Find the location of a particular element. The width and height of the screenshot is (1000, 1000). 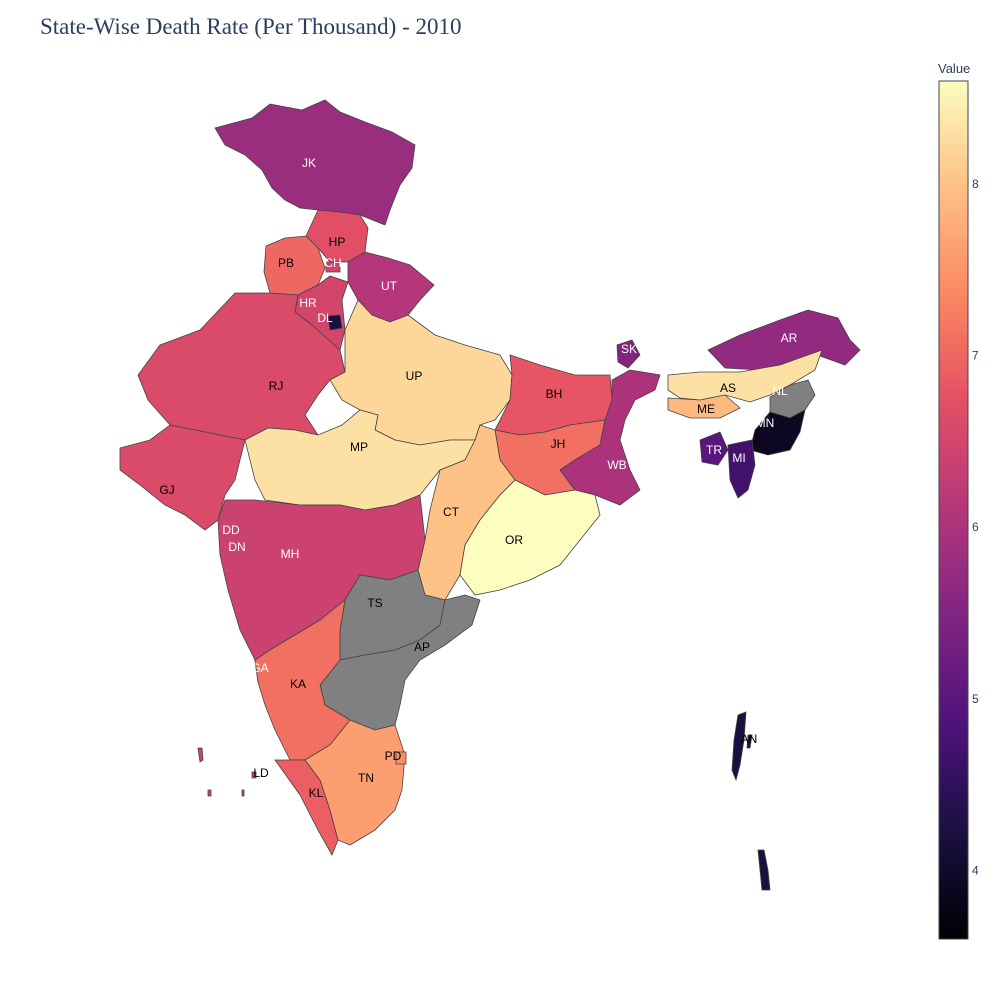

state-gj is located at coordinates (182, 477).